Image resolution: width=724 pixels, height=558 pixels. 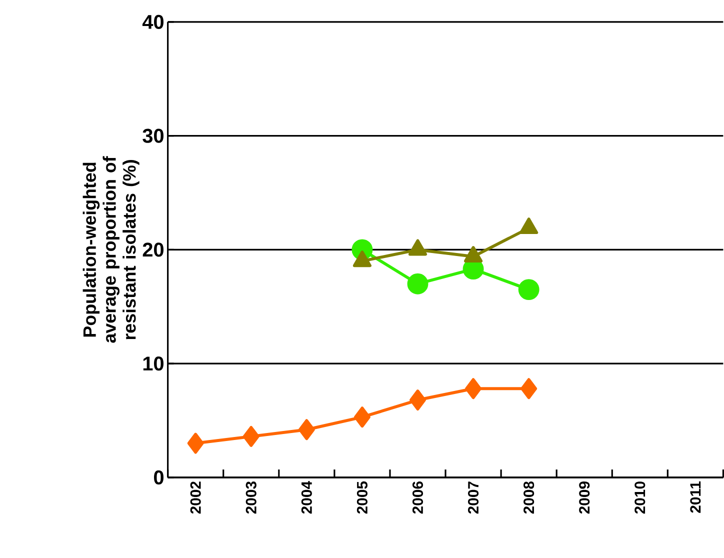 What do you see at coordinates (195, 497) in the screenshot?
I see `x-tick-label: 2002` at bounding box center [195, 497].